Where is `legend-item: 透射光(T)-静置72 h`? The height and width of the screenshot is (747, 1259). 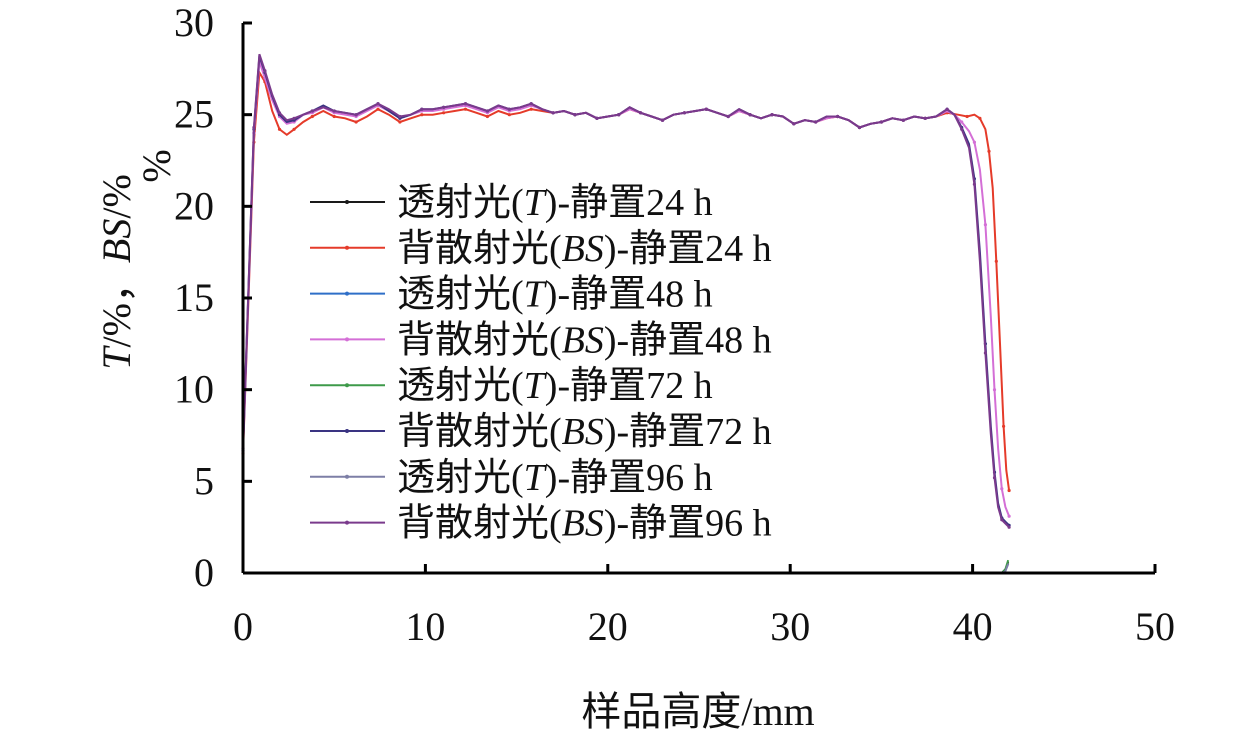
legend-item: 透射光(T)-静置72 h is located at coordinates (511, 386).